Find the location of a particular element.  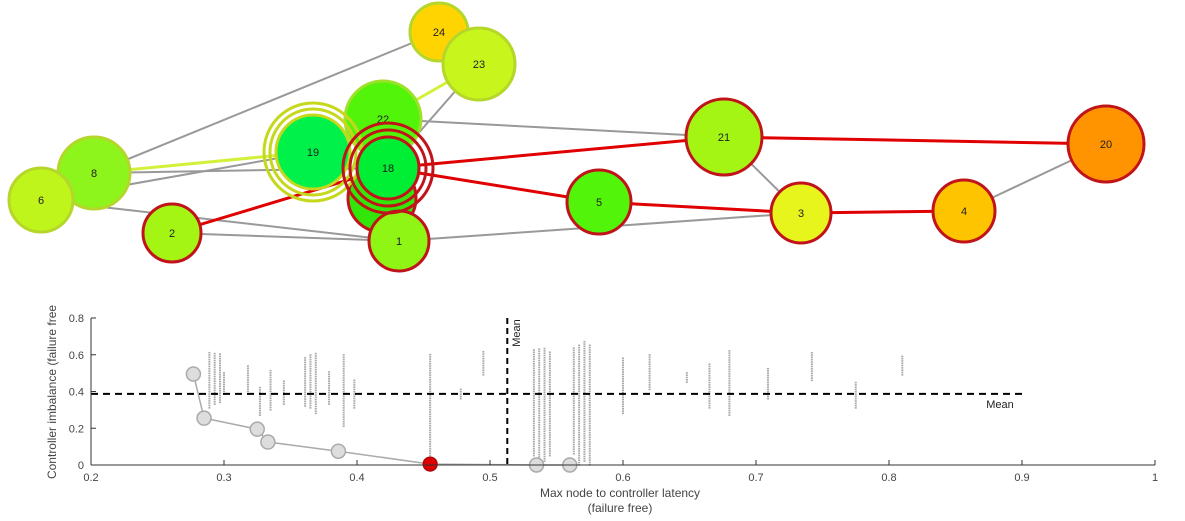

x-axis-label-line2: (failure free) is located at coordinates (620, 508).